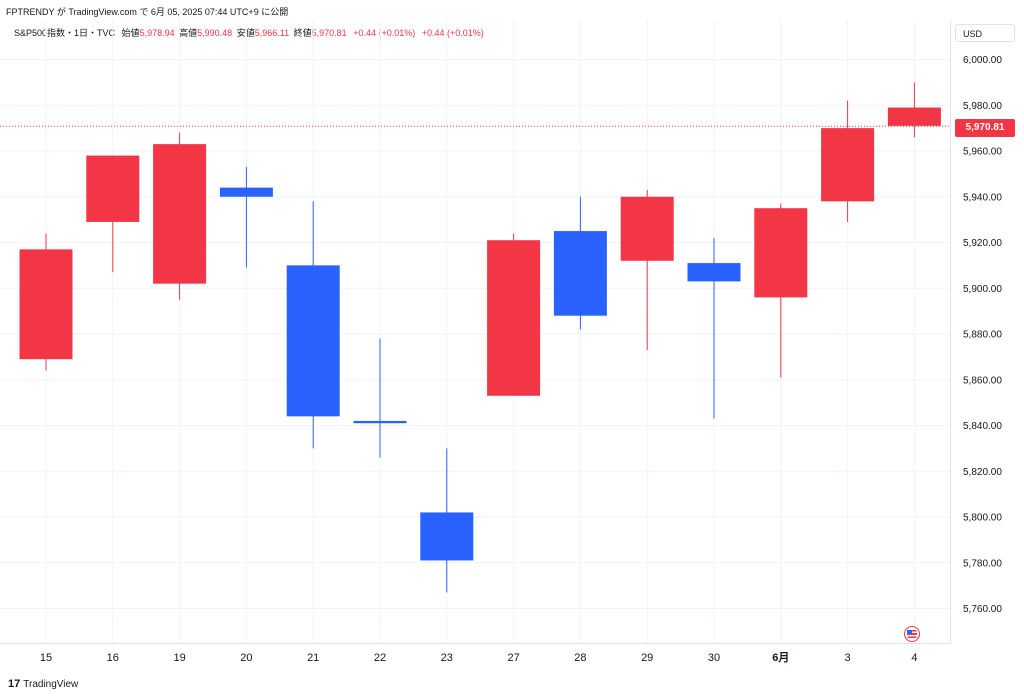 This screenshot has height=697, width=1024. Describe the element at coordinates (246, 658) in the screenshot. I see `x-tick-label: 20` at that location.